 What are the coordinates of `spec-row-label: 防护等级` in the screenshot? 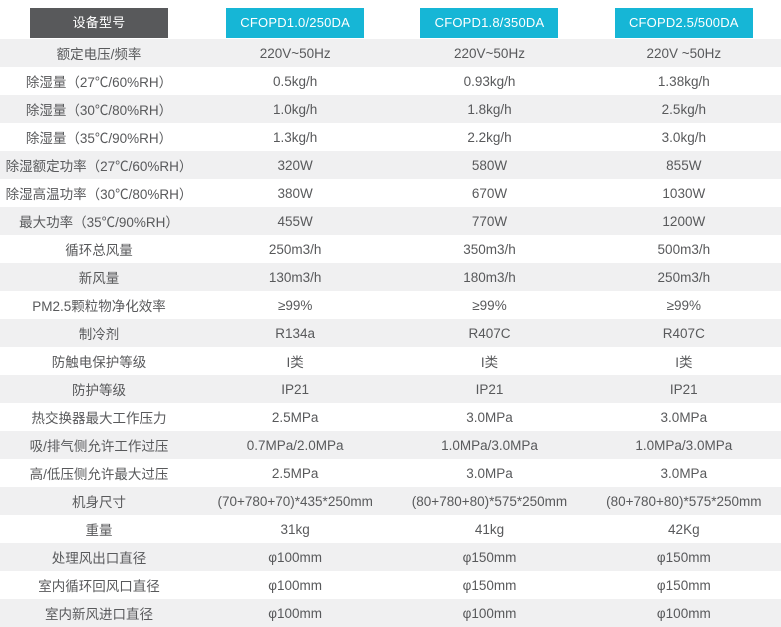 It's located at (99, 390).